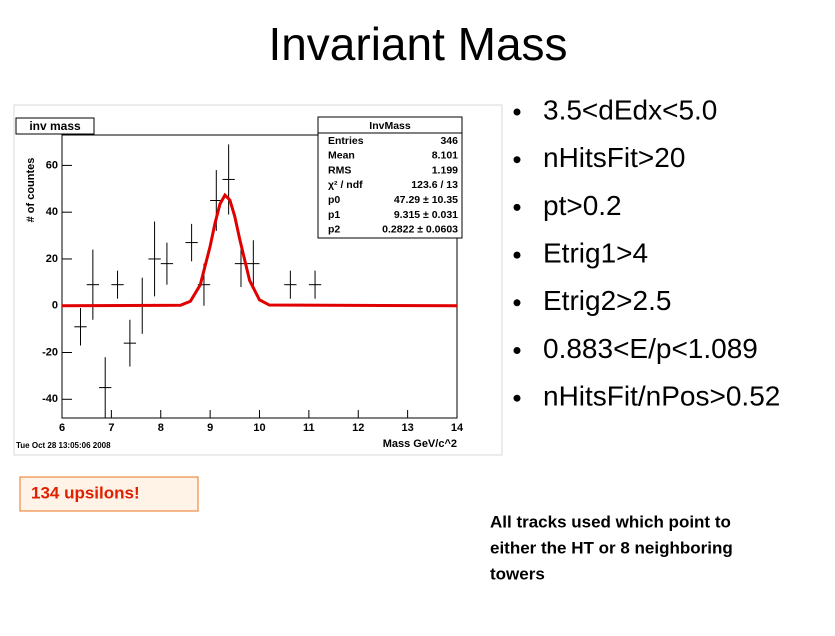 Image resolution: width=835 pixels, height=636 pixels. I want to click on x-tick-label: 9, so click(210, 428).